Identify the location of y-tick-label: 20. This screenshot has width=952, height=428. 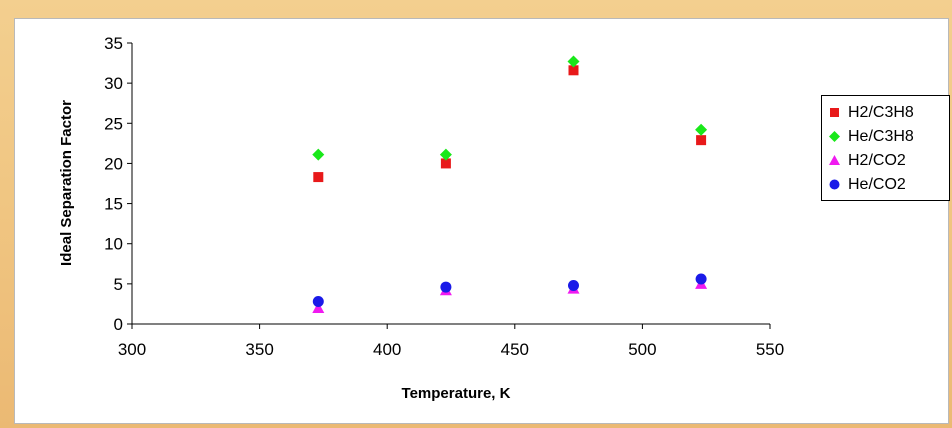
(113, 163).